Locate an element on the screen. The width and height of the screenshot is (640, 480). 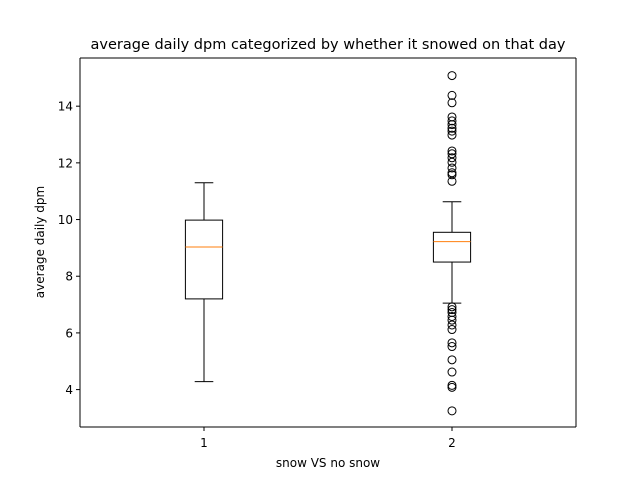
y-tick-label: 10 is located at coordinates (65, 220).